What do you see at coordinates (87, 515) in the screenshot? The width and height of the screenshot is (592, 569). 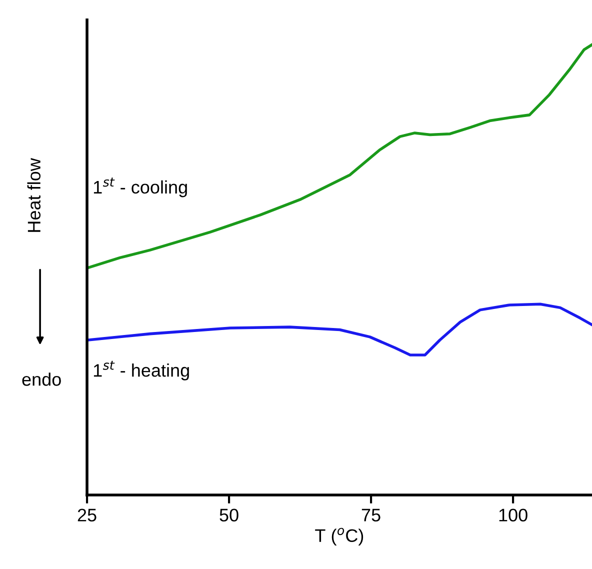 I see `x-tick-label: 25` at bounding box center [87, 515].